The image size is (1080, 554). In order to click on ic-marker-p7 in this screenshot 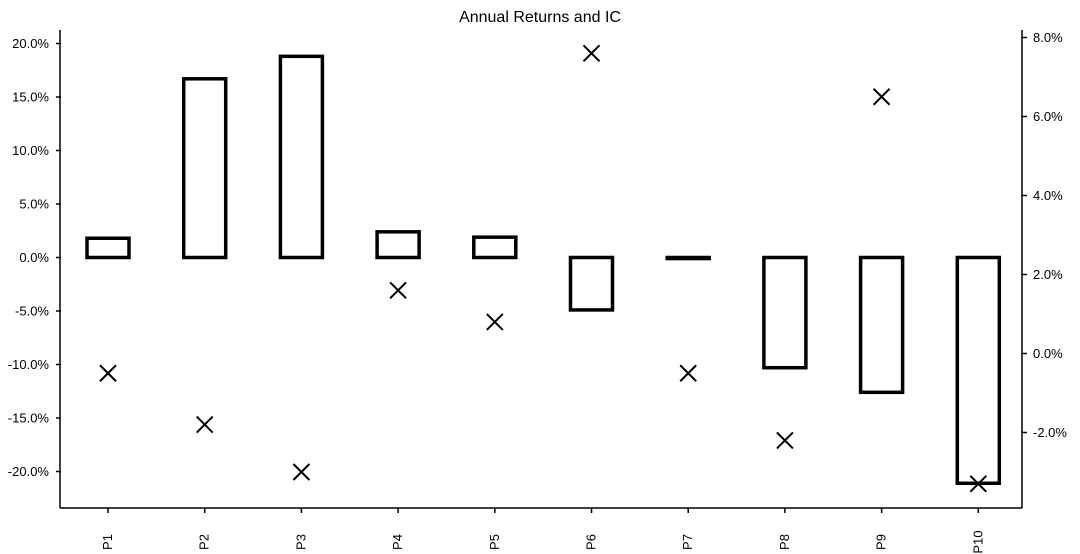, I will do `click(688, 373)`.